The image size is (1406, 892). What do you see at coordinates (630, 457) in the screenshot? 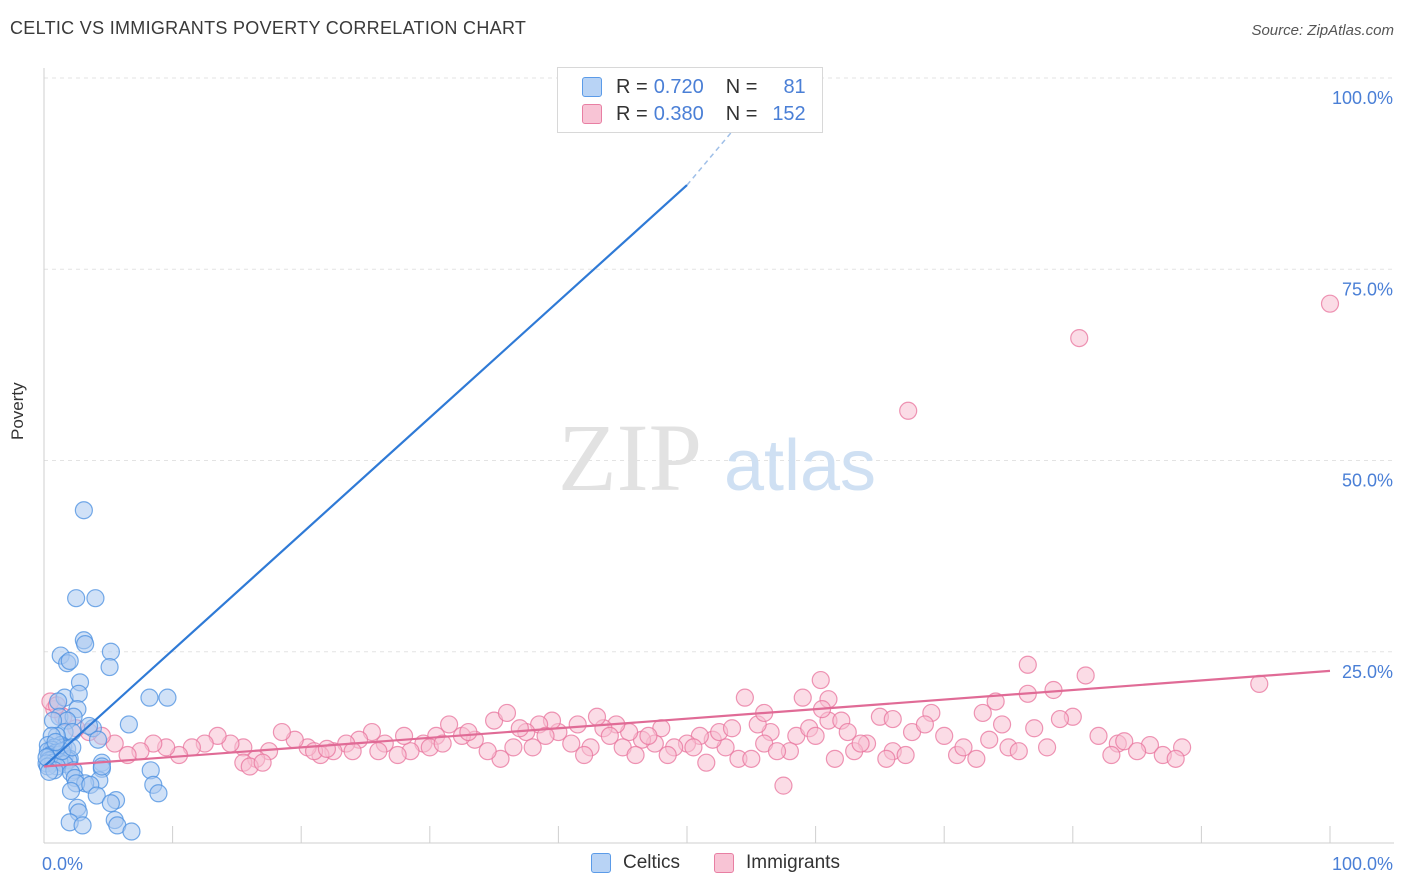
I see `watermark-zip: ZIP` at bounding box center [630, 457].